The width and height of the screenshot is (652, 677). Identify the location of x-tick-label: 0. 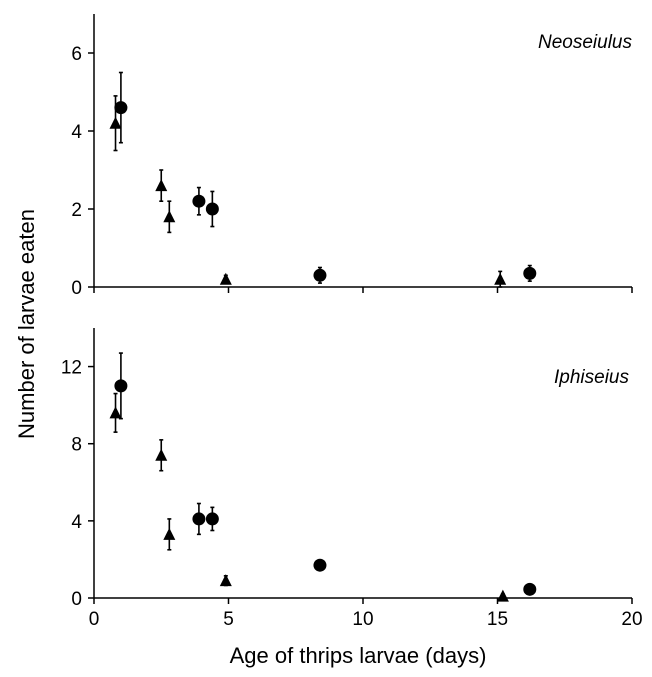
(94, 619).